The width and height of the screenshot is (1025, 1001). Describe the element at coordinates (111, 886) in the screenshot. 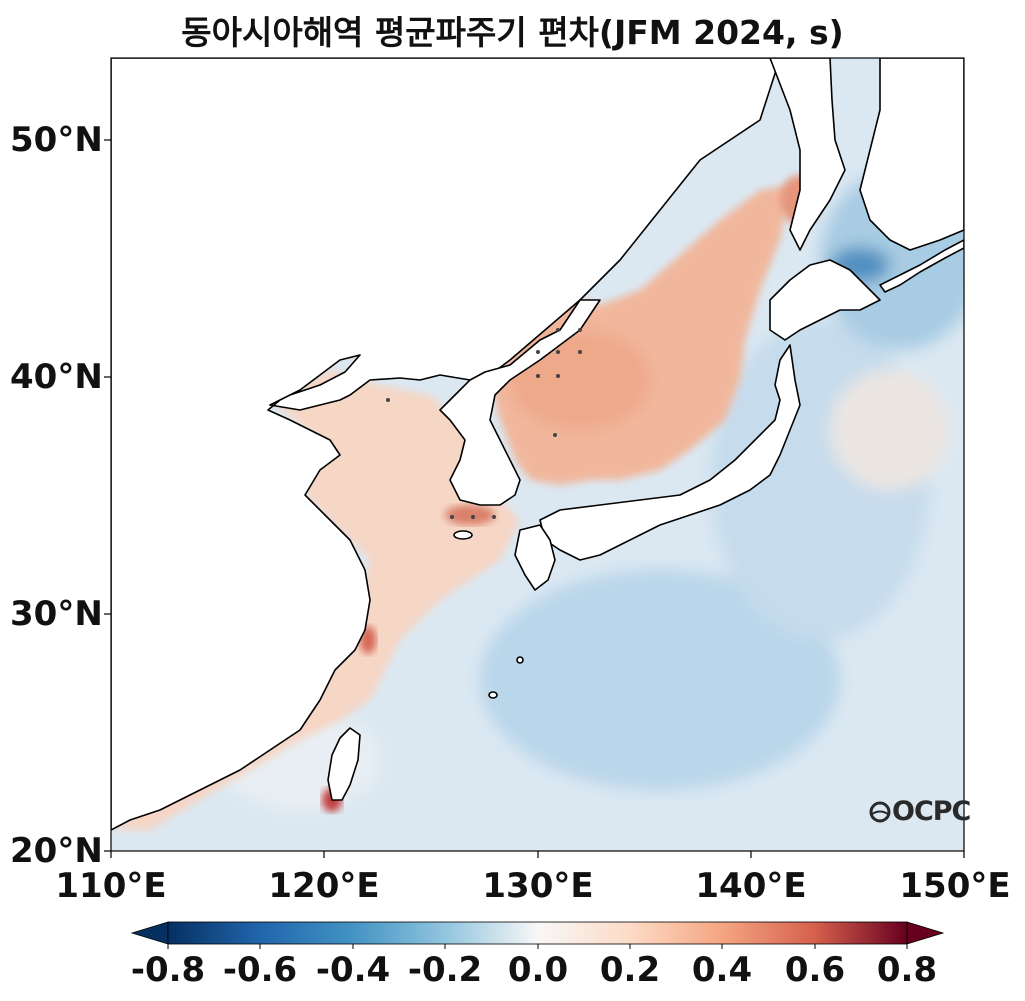

I see `xtick-label-110e: 110°E` at that location.